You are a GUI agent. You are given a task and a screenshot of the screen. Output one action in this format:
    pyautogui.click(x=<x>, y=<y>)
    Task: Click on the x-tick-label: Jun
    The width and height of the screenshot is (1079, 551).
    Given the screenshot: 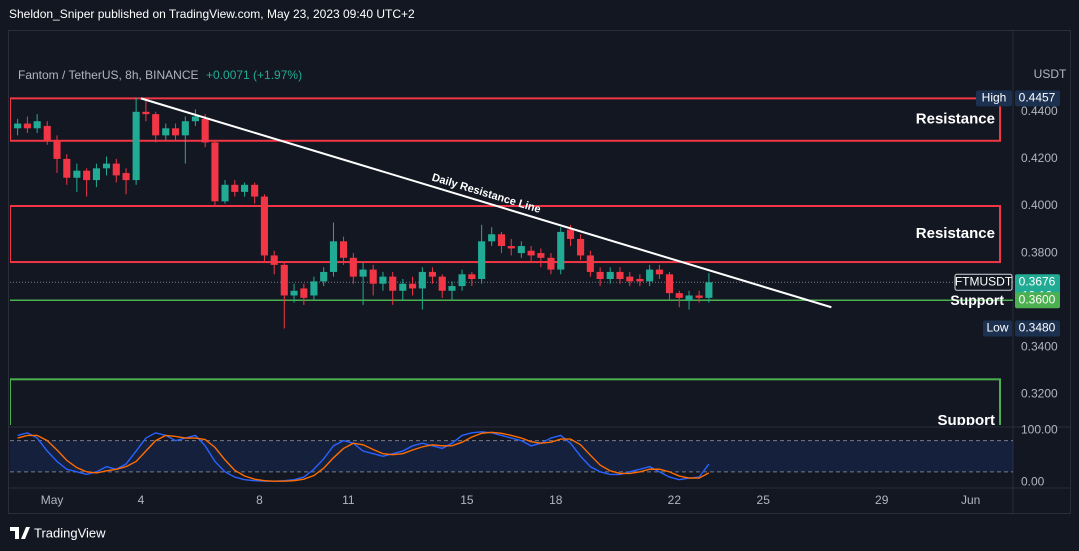 What is the action you would take?
    pyautogui.click(x=970, y=500)
    